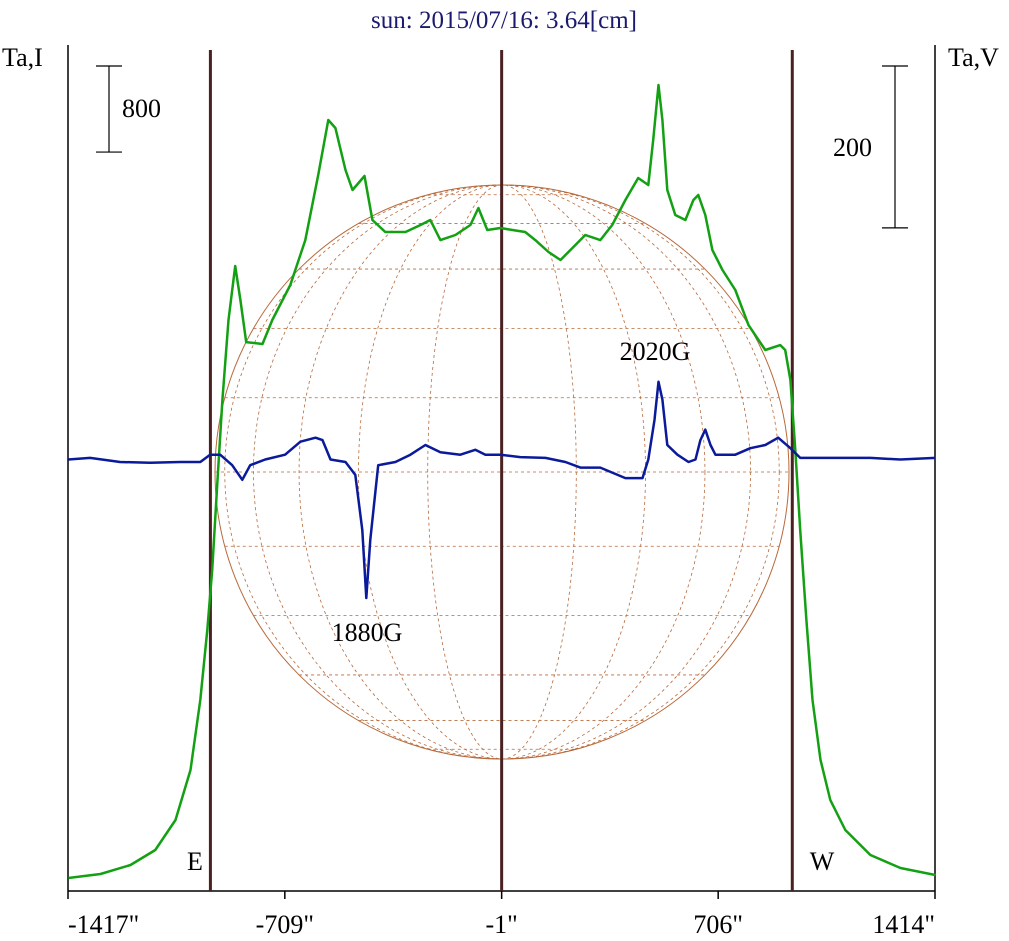  I want to click on y-scale-label: 800, so click(141, 108).